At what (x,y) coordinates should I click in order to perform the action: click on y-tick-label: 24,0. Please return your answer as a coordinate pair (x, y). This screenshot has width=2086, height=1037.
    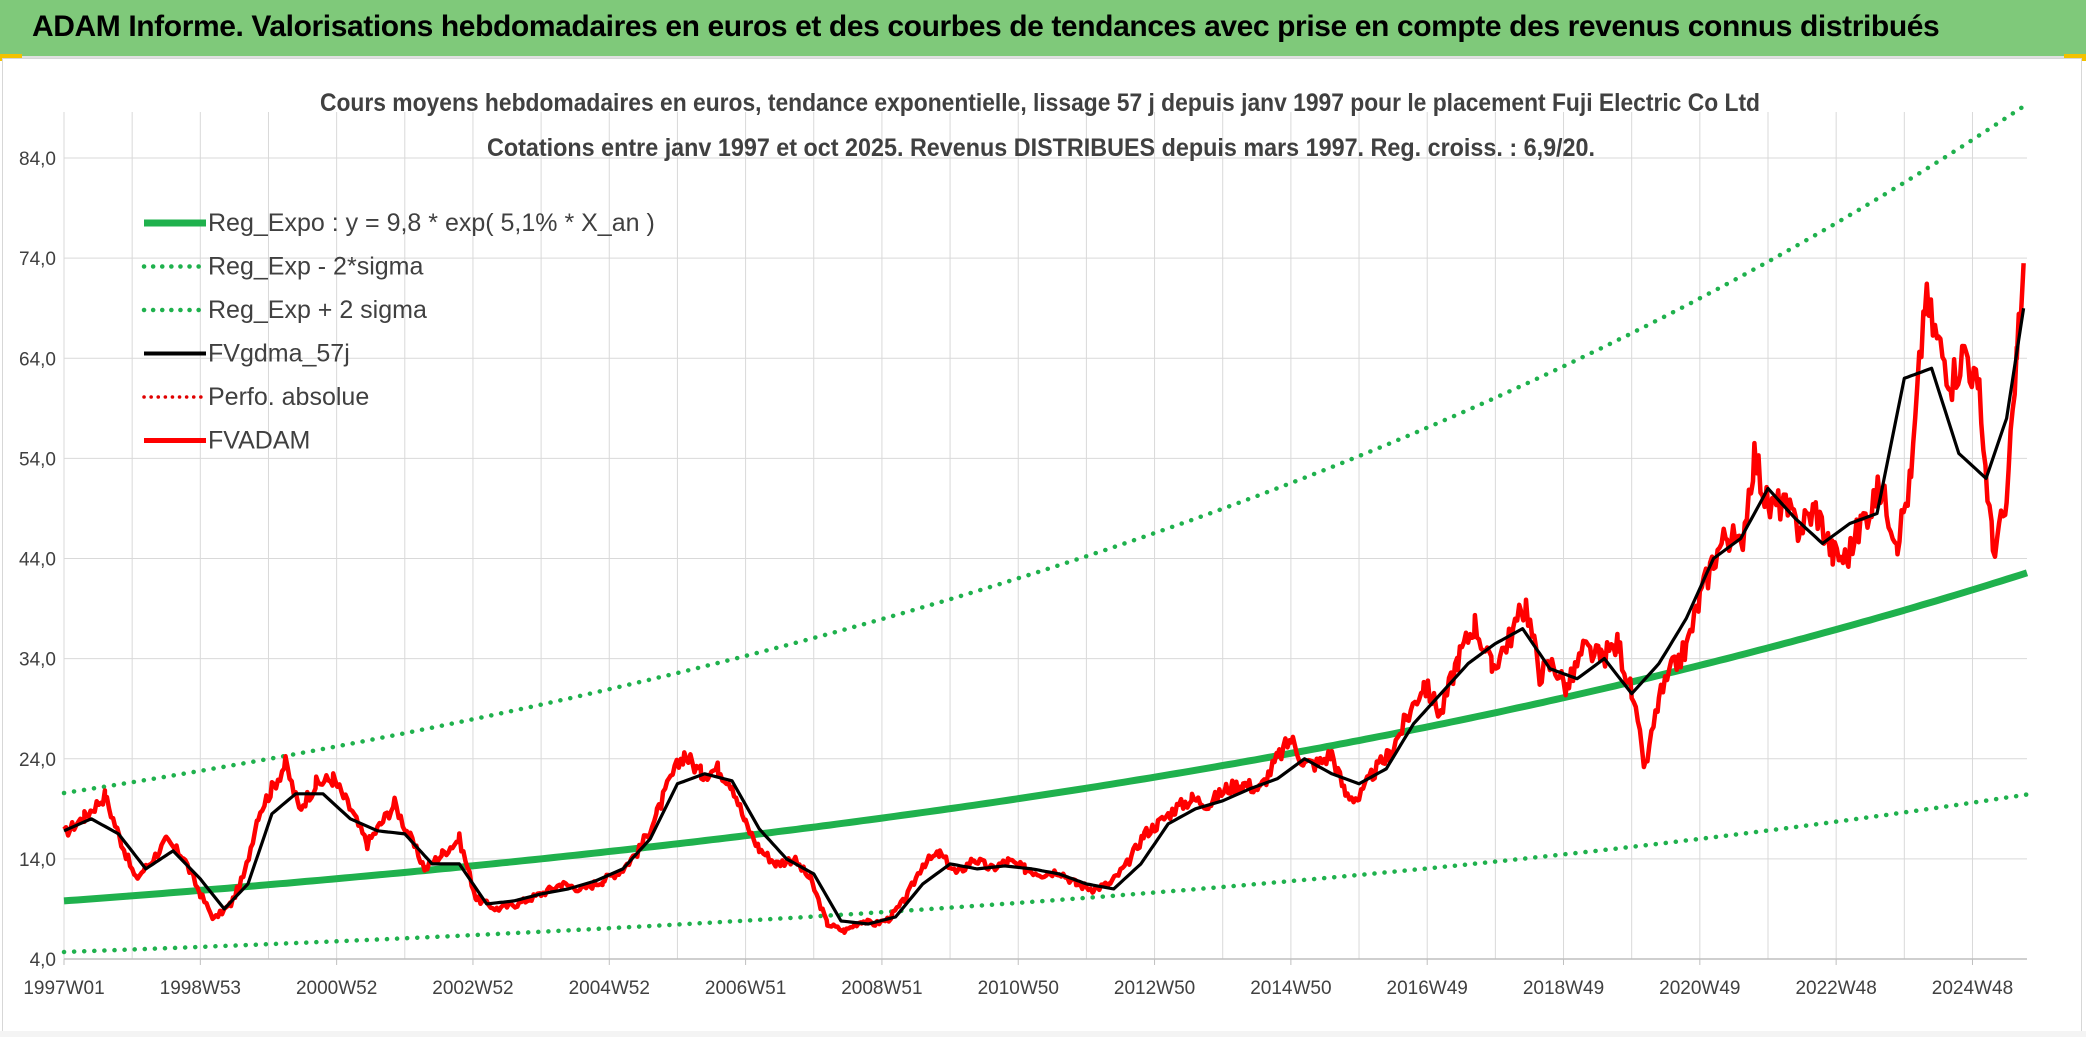
    Looking at the image, I should click on (37, 760).